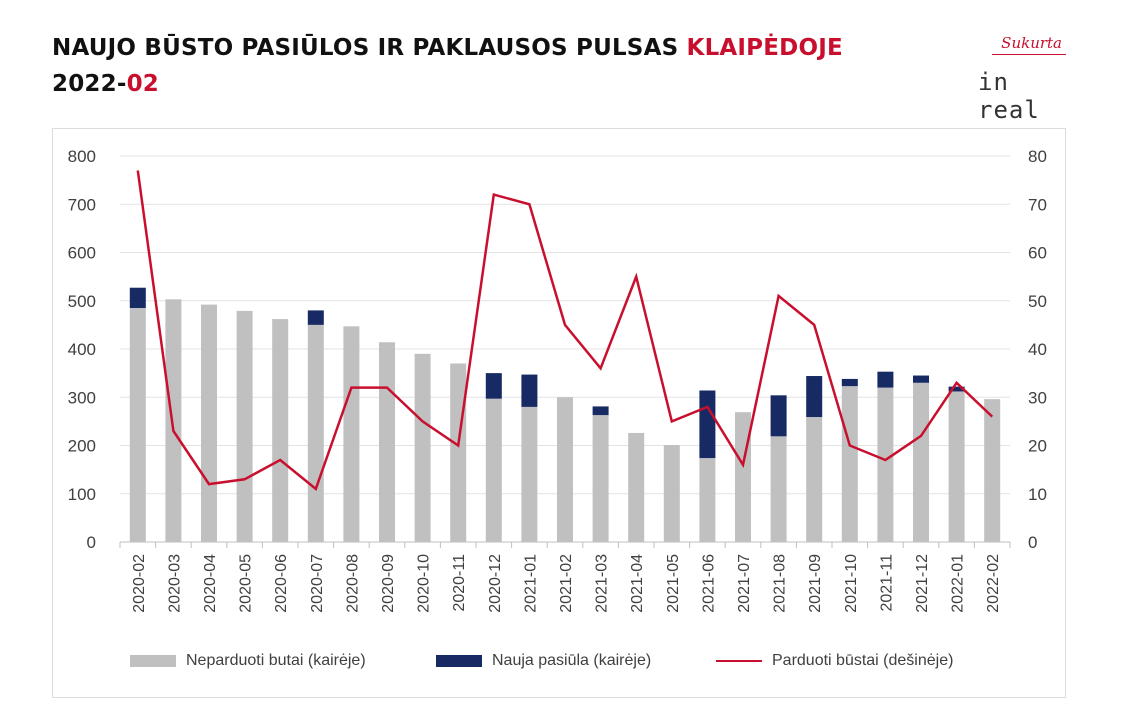 This screenshot has width=1138, height=724. Describe the element at coordinates (958, 583) in the screenshot. I see `x-tick-label: 2022-01` at that location.